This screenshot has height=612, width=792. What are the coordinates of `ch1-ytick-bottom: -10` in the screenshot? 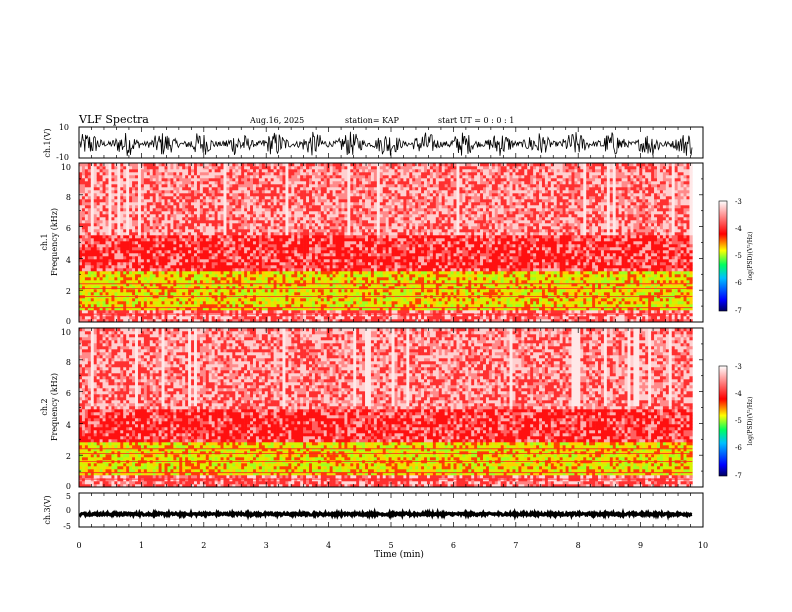 It's located at (62, 157).